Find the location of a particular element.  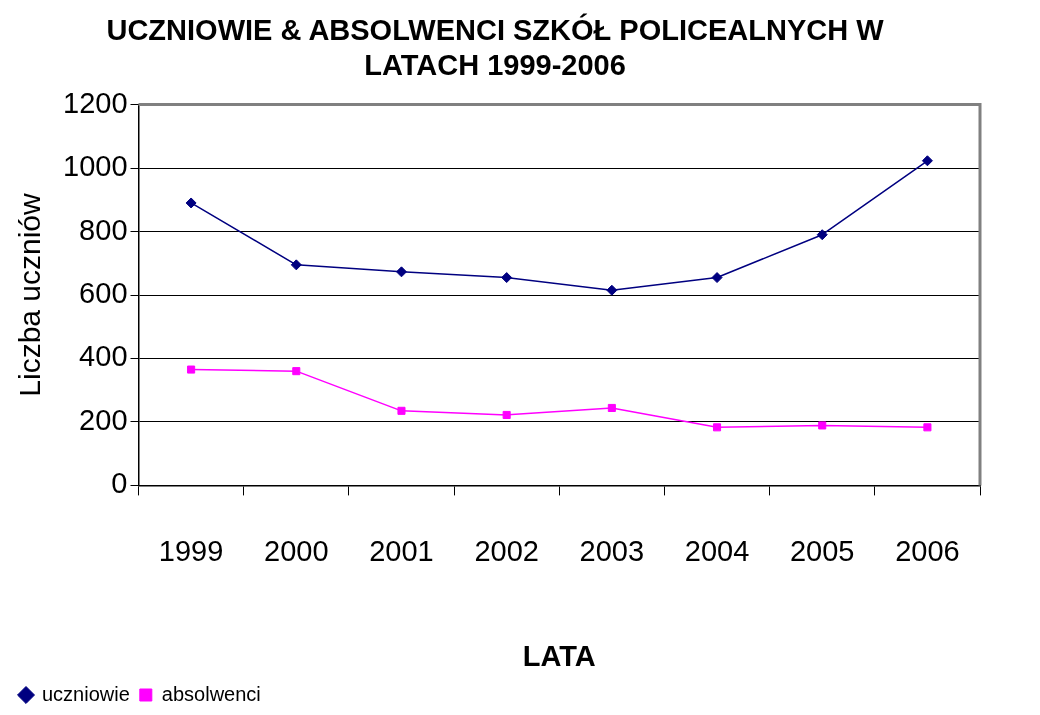

x-tick-label: 2001 is located at coordinates (401, 550).